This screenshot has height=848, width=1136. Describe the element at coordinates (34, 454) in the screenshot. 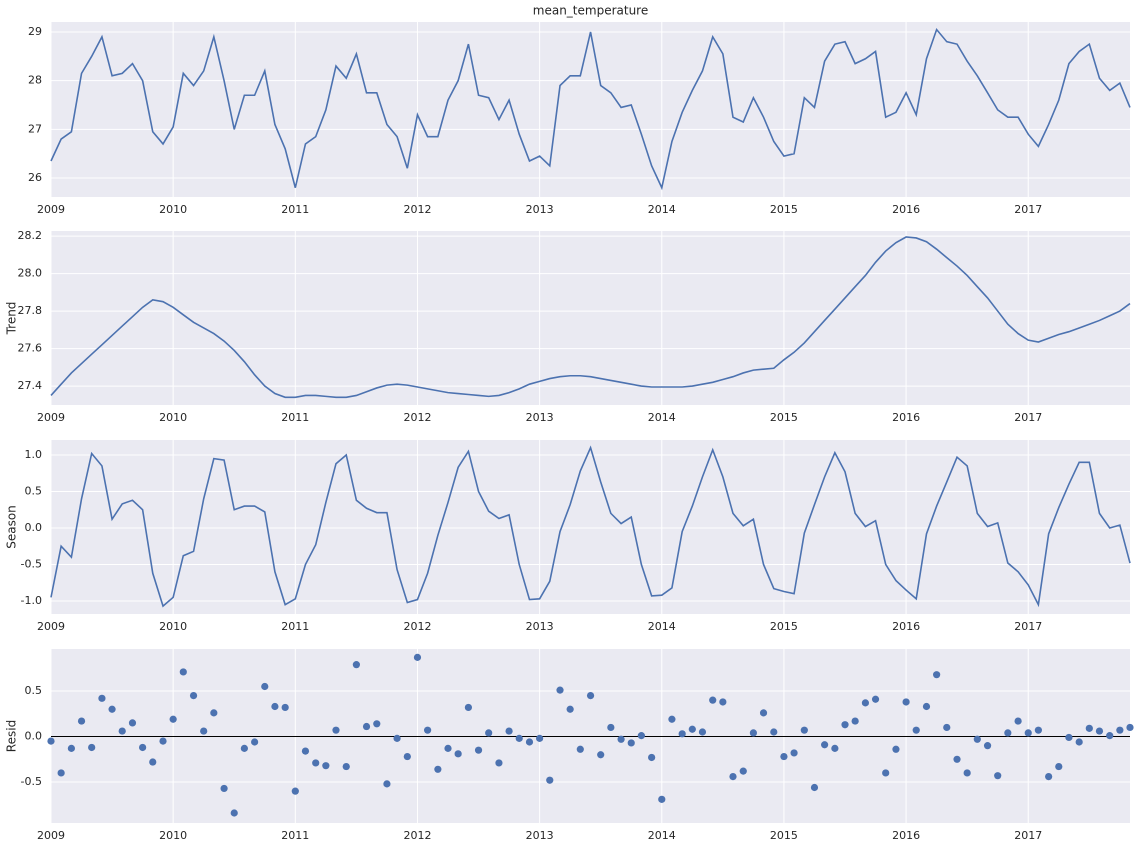

I see `y-tick-label: 1.0` at that location.